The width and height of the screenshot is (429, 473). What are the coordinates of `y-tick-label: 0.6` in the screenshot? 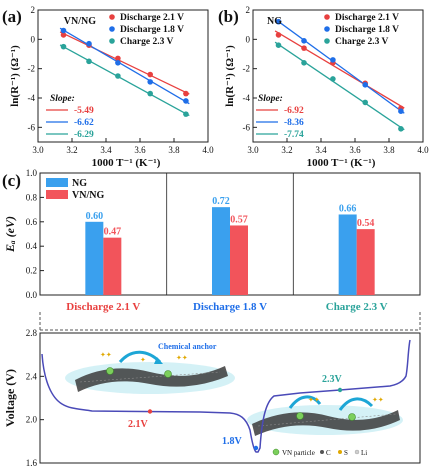 It's located at (32, 222).